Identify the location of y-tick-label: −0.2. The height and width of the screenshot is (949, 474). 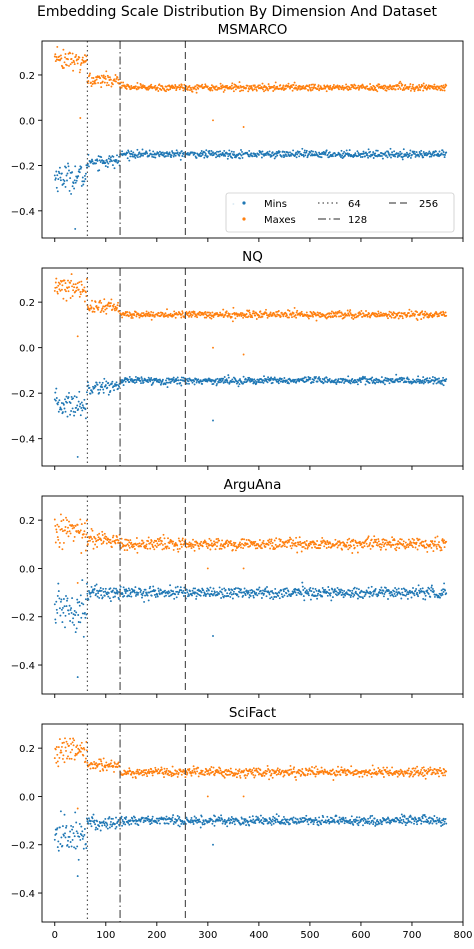
(23, 167).